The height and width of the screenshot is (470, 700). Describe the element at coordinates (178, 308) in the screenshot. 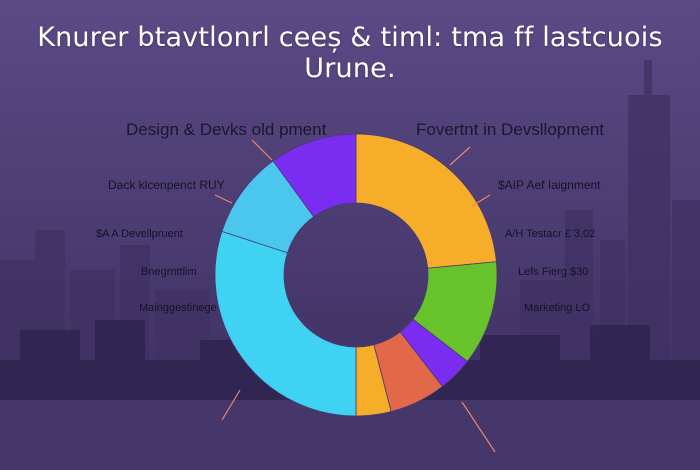

I see `left-label-4: Mainggestinege` at that location.